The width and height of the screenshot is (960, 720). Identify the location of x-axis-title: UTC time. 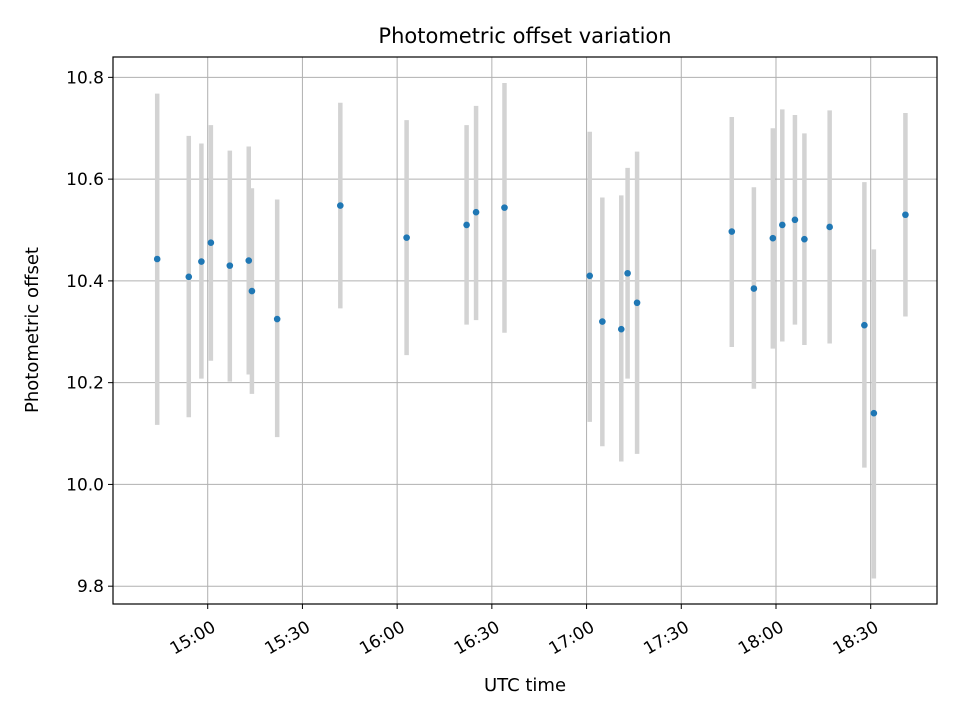
(525, 685).